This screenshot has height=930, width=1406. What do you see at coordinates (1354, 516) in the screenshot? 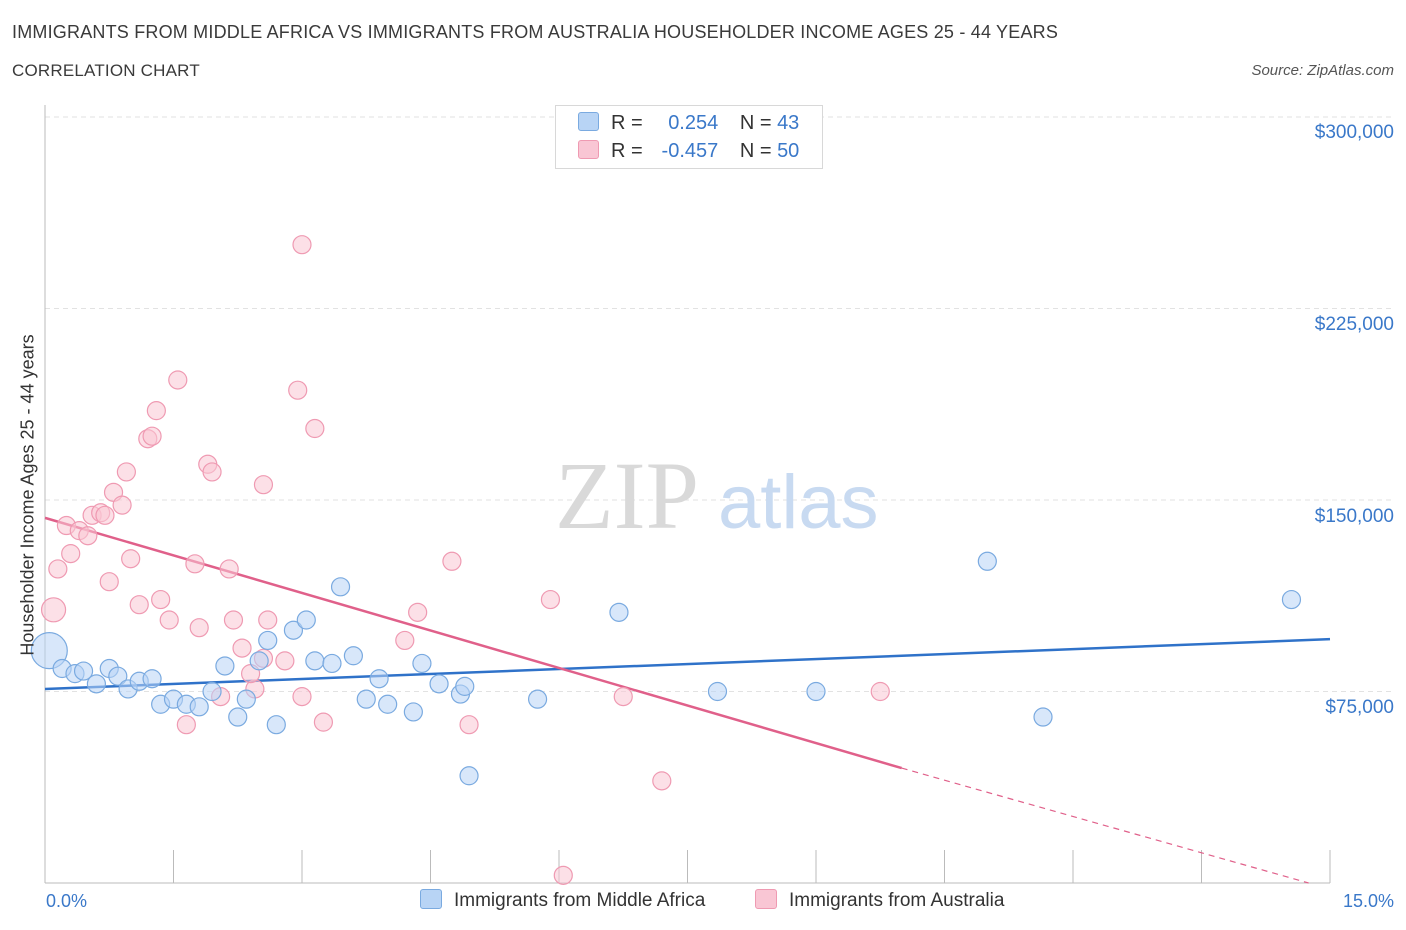
I see `y-tick-label: $150,000` at bounding box center [1354, 516].